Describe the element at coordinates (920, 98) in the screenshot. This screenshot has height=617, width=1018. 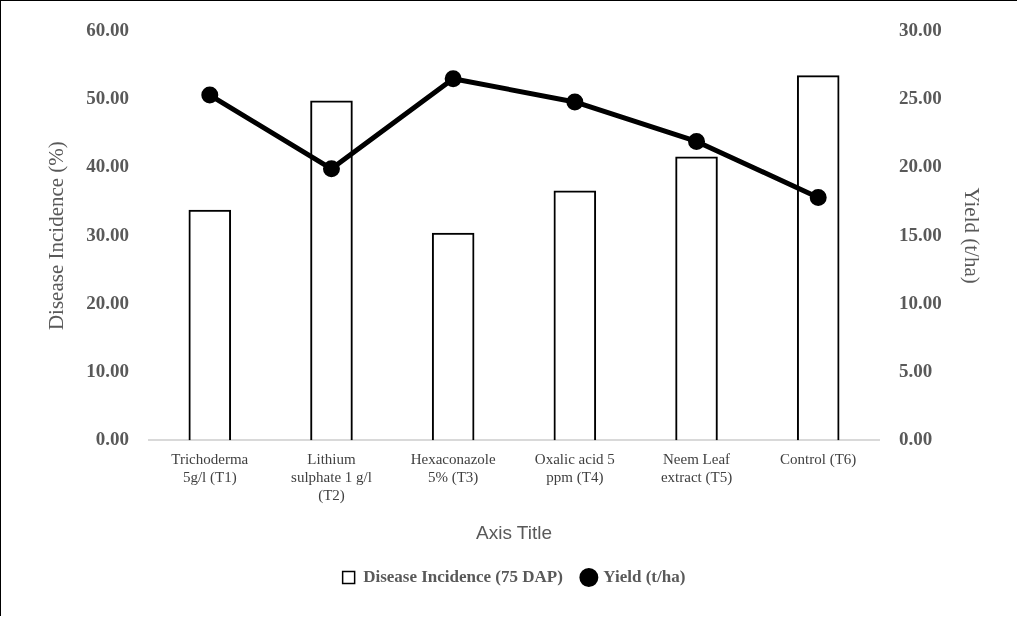
I see `y2-tick-label: 25.00` at that location.